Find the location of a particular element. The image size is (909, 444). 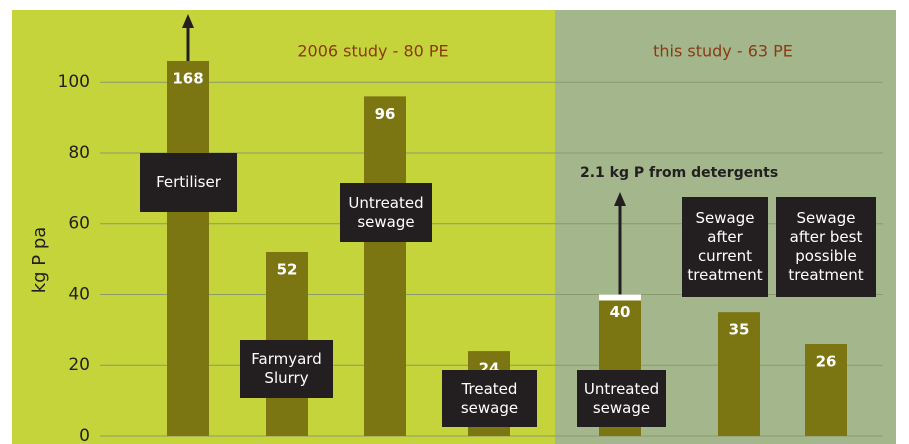

detergent-cap is located at coordinates (620, 297).